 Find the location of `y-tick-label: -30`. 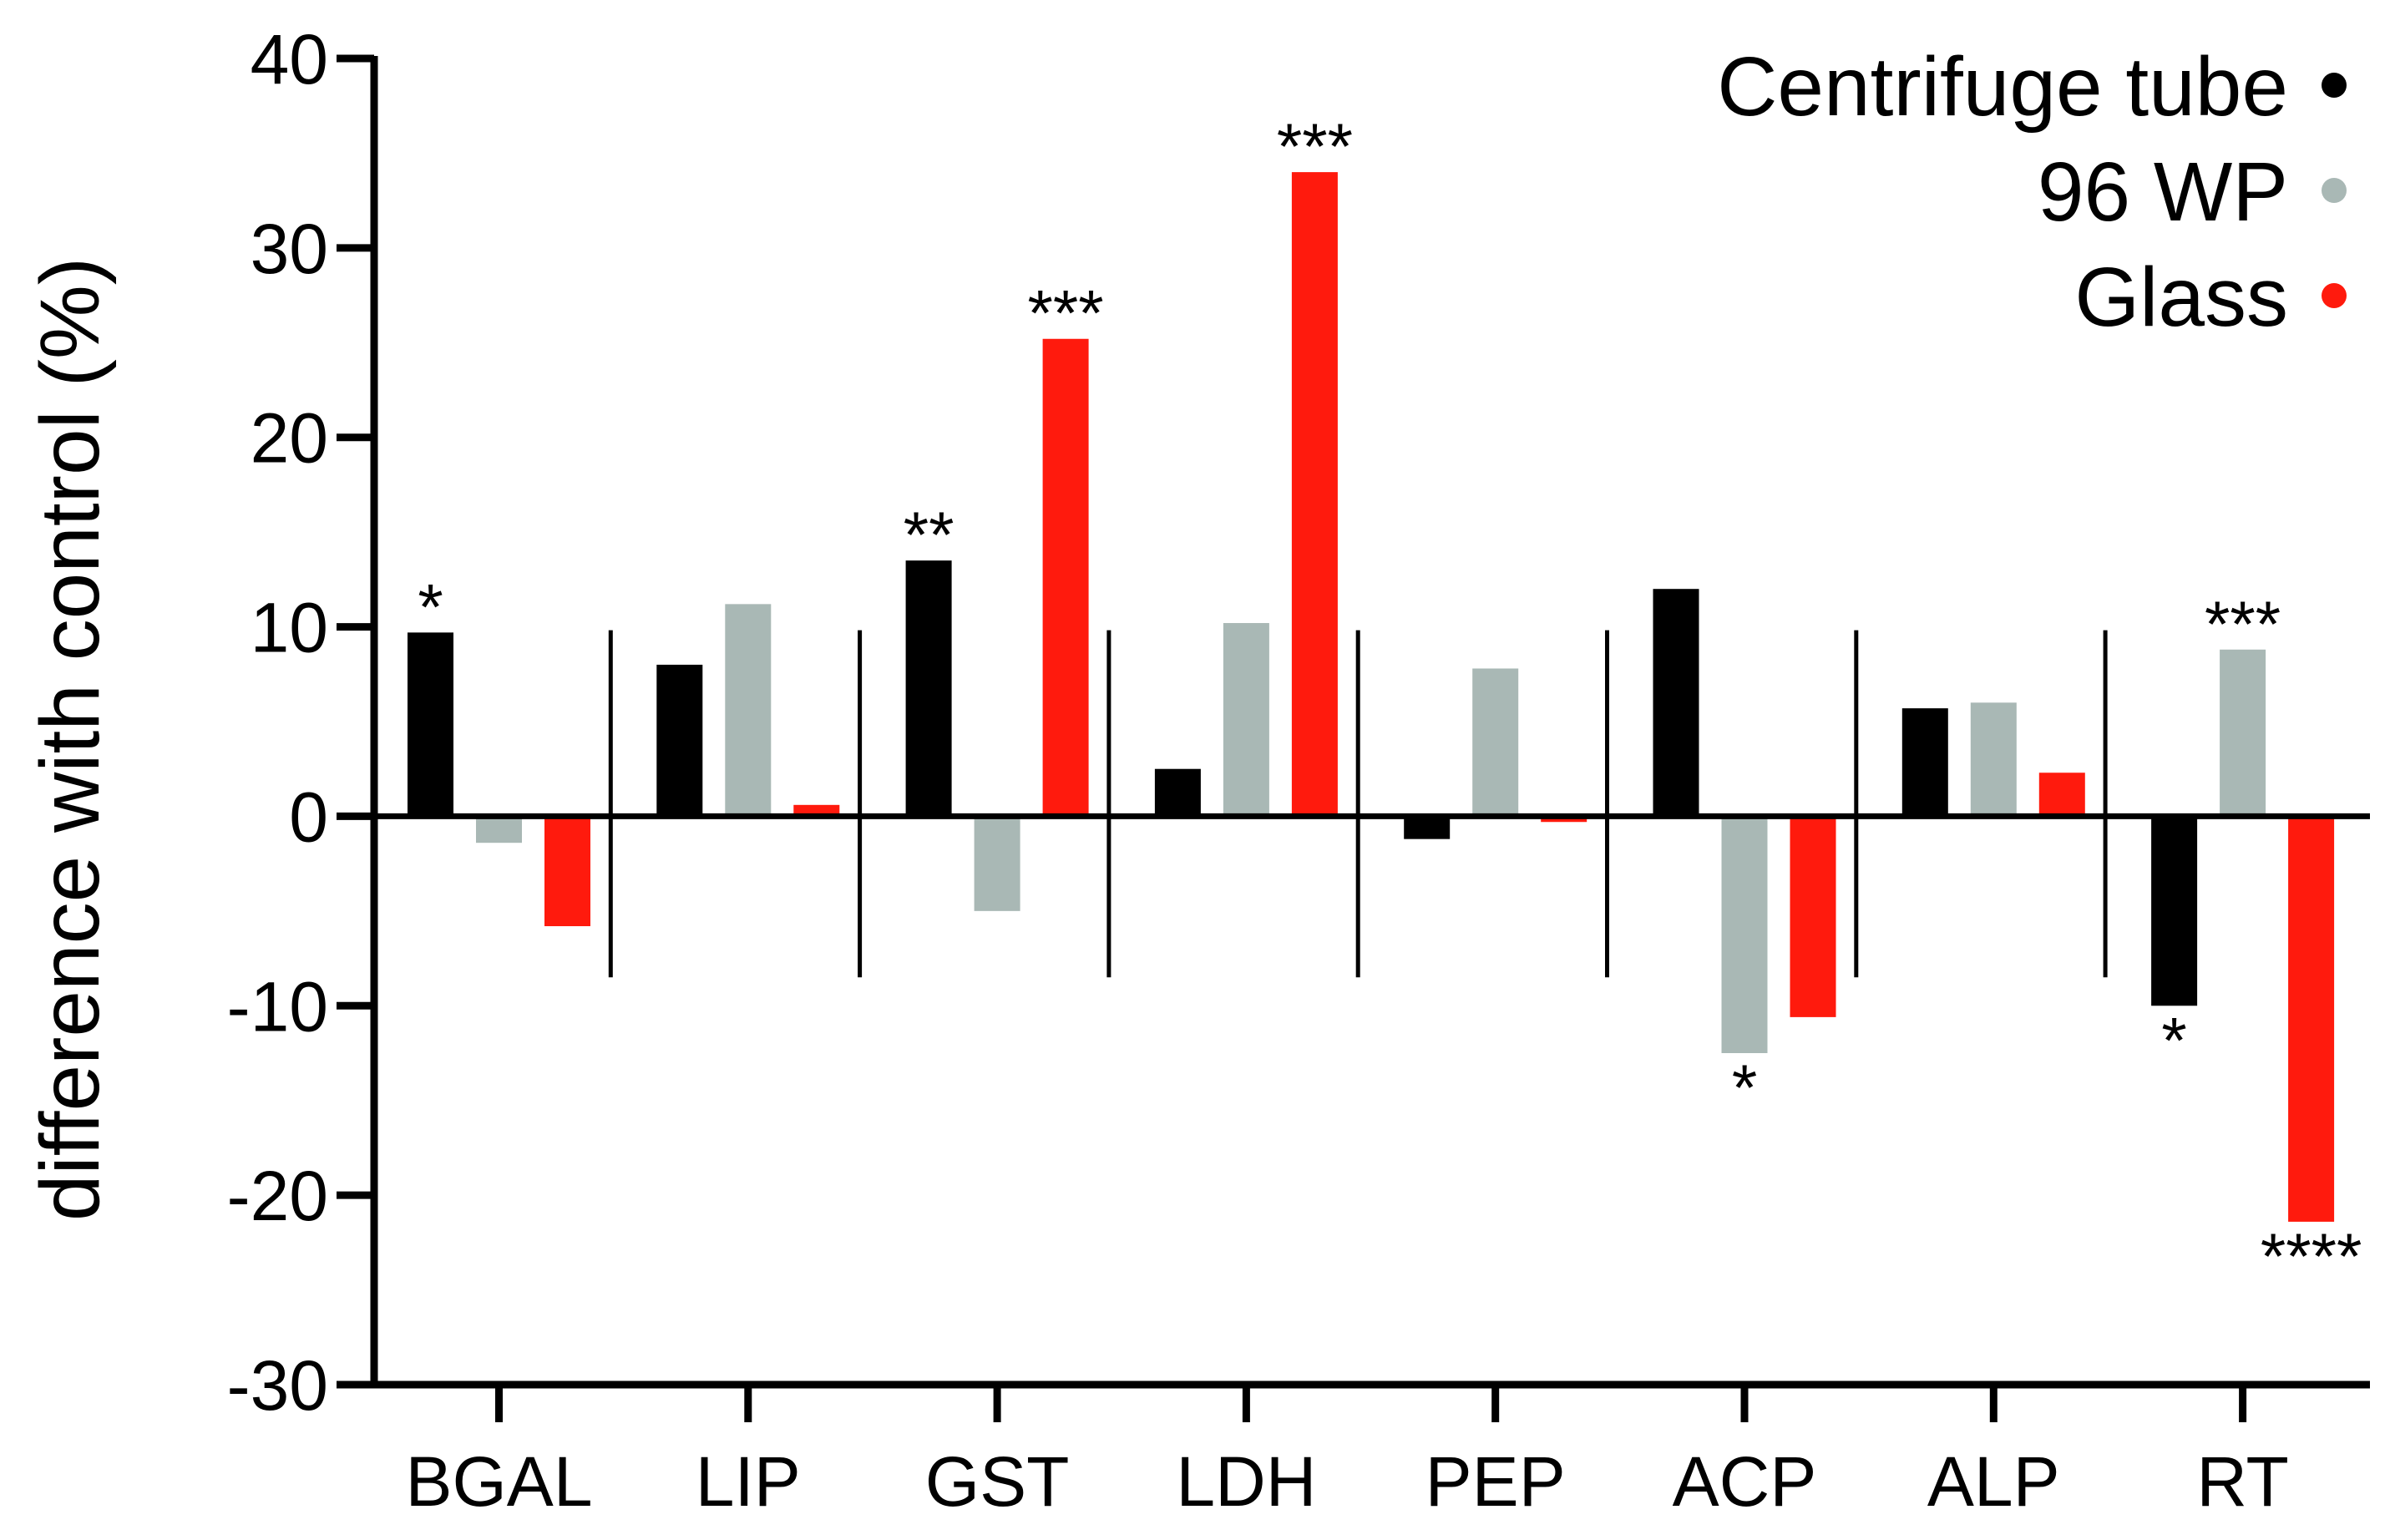

y-tick-label: -30 is located at coordinates (277, 1386).